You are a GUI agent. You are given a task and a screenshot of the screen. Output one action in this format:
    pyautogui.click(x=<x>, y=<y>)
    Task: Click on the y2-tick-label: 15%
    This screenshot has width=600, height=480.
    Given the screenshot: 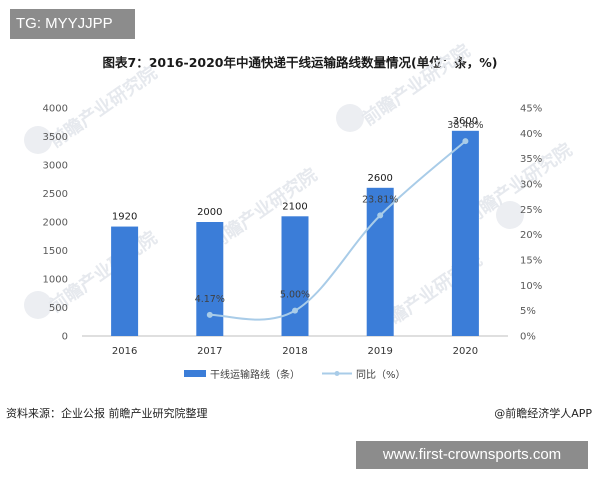 What is the action you would take?
    pyautogui.click(x=531, y=261)
    